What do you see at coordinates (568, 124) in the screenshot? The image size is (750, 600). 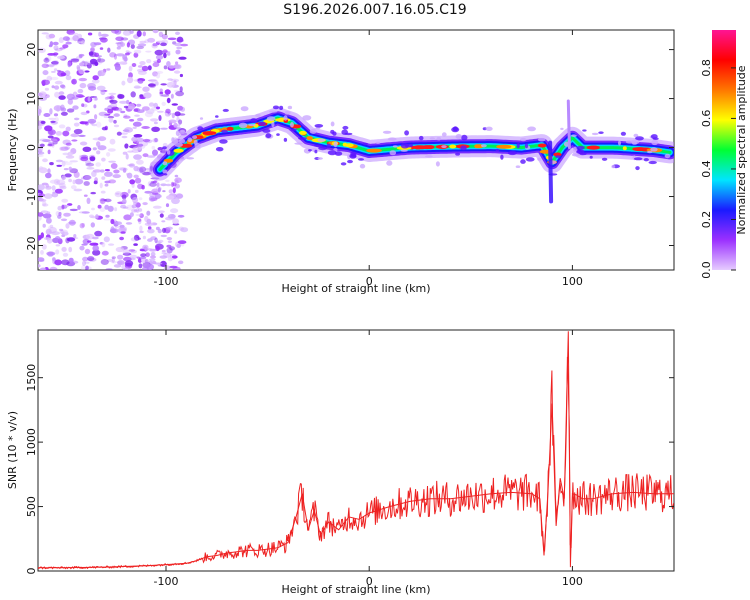 I see `spectrogram-streak` at bounding box center [568, 124].